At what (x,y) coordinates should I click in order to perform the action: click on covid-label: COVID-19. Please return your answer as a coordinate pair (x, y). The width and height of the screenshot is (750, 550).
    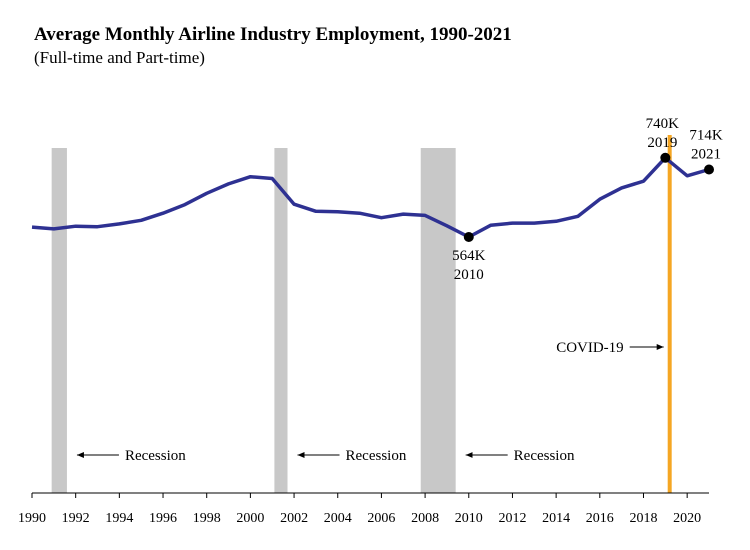
    Looking at the image, I should click on (590, 348).